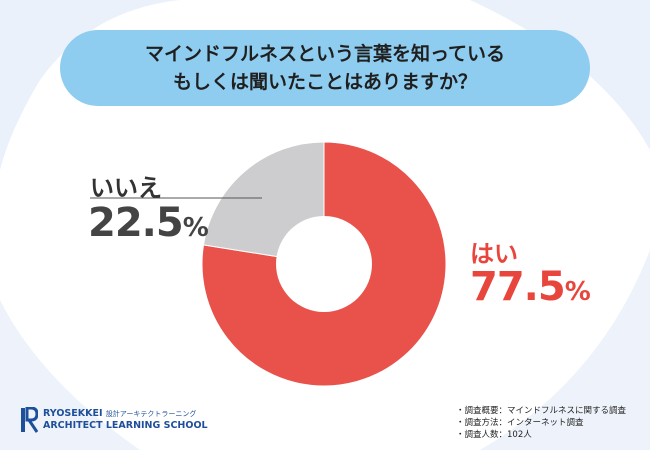 The image size is (650, 450). What do you see at coordinates (325, 54) in the screenshot?
I see `title-line-1: マインドフルネスという言葉を知っている` at bounding box center [325, 54].